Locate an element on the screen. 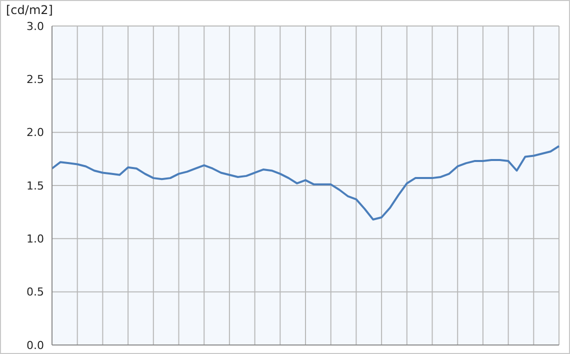  y-tick-label: 0.0 is located at coordinates (35, 345).